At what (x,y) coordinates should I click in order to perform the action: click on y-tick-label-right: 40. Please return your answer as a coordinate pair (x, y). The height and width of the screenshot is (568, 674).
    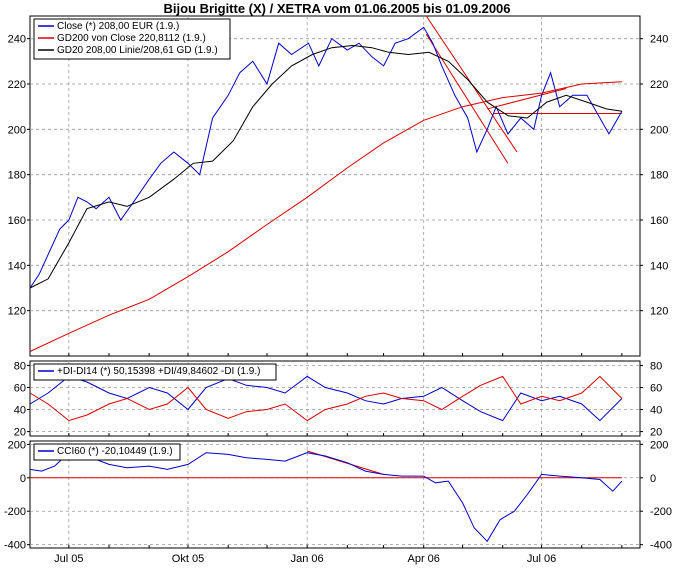
    Looking at the image, I should click on (656, 411).